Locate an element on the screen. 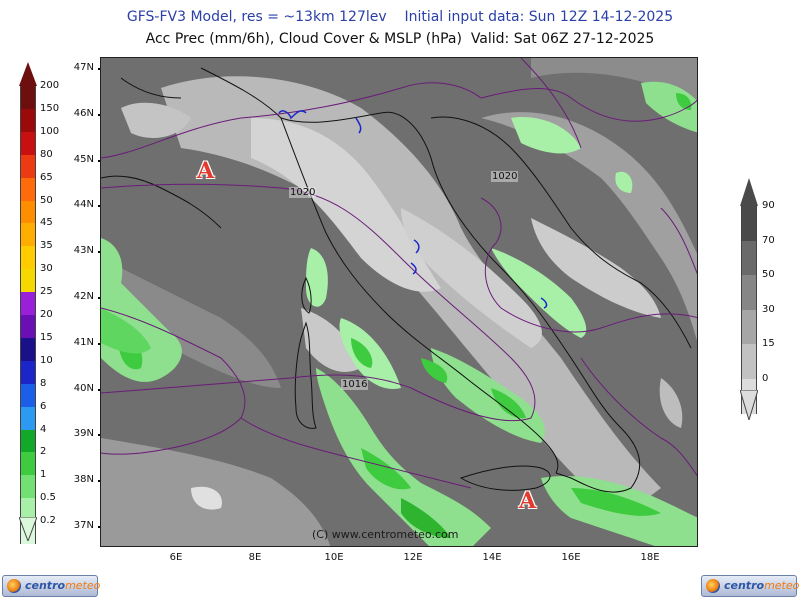  isobar-label-3: 1016 is located at coordinates (355, 384).